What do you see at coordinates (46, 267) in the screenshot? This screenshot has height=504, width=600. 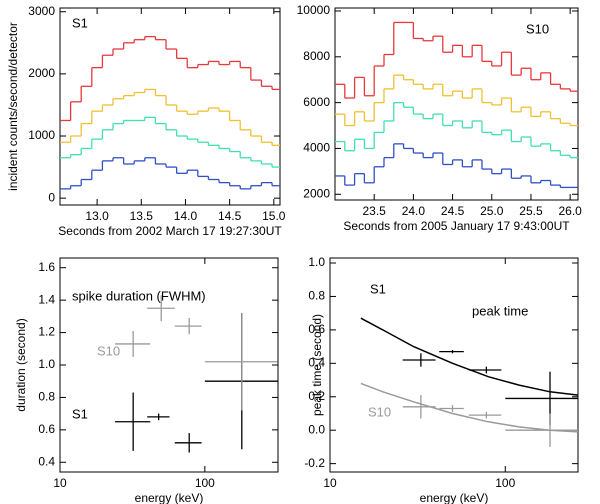 I see `y-tick-label: 1.6` at bounding box center [46, 267].